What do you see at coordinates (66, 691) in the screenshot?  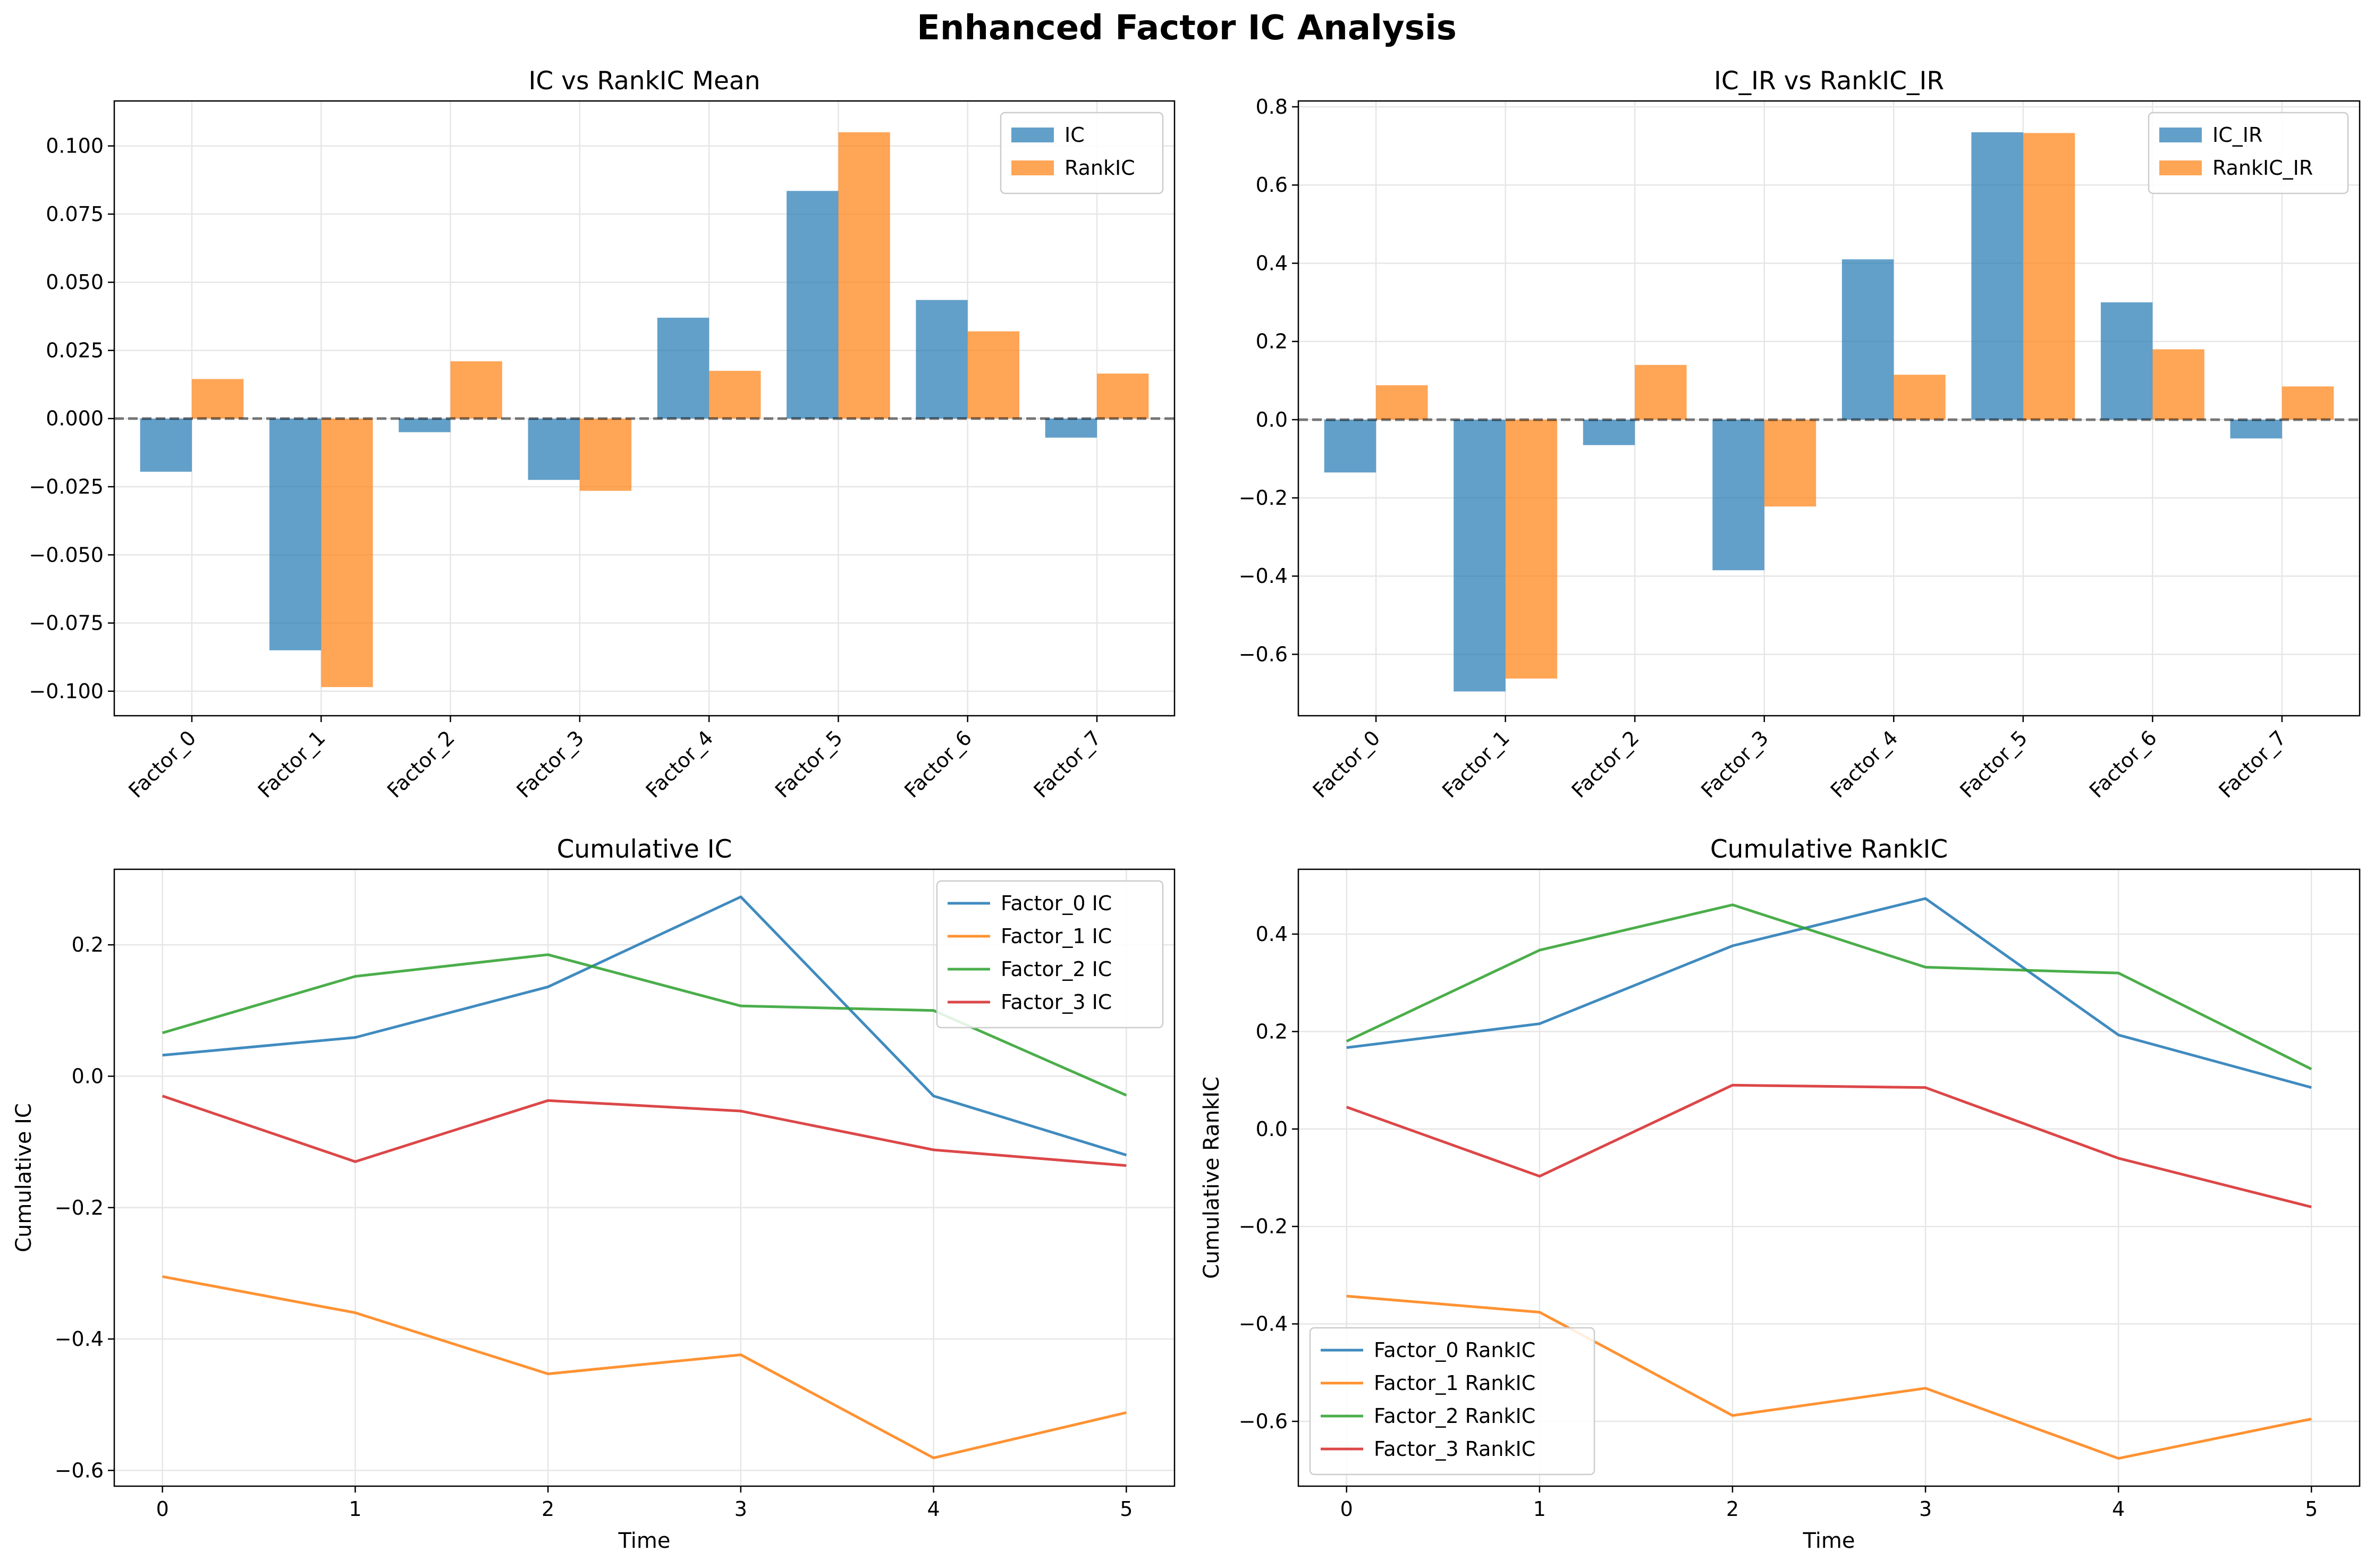 I see `y-tick-label: −0.100` at bounding box center [66, 691].